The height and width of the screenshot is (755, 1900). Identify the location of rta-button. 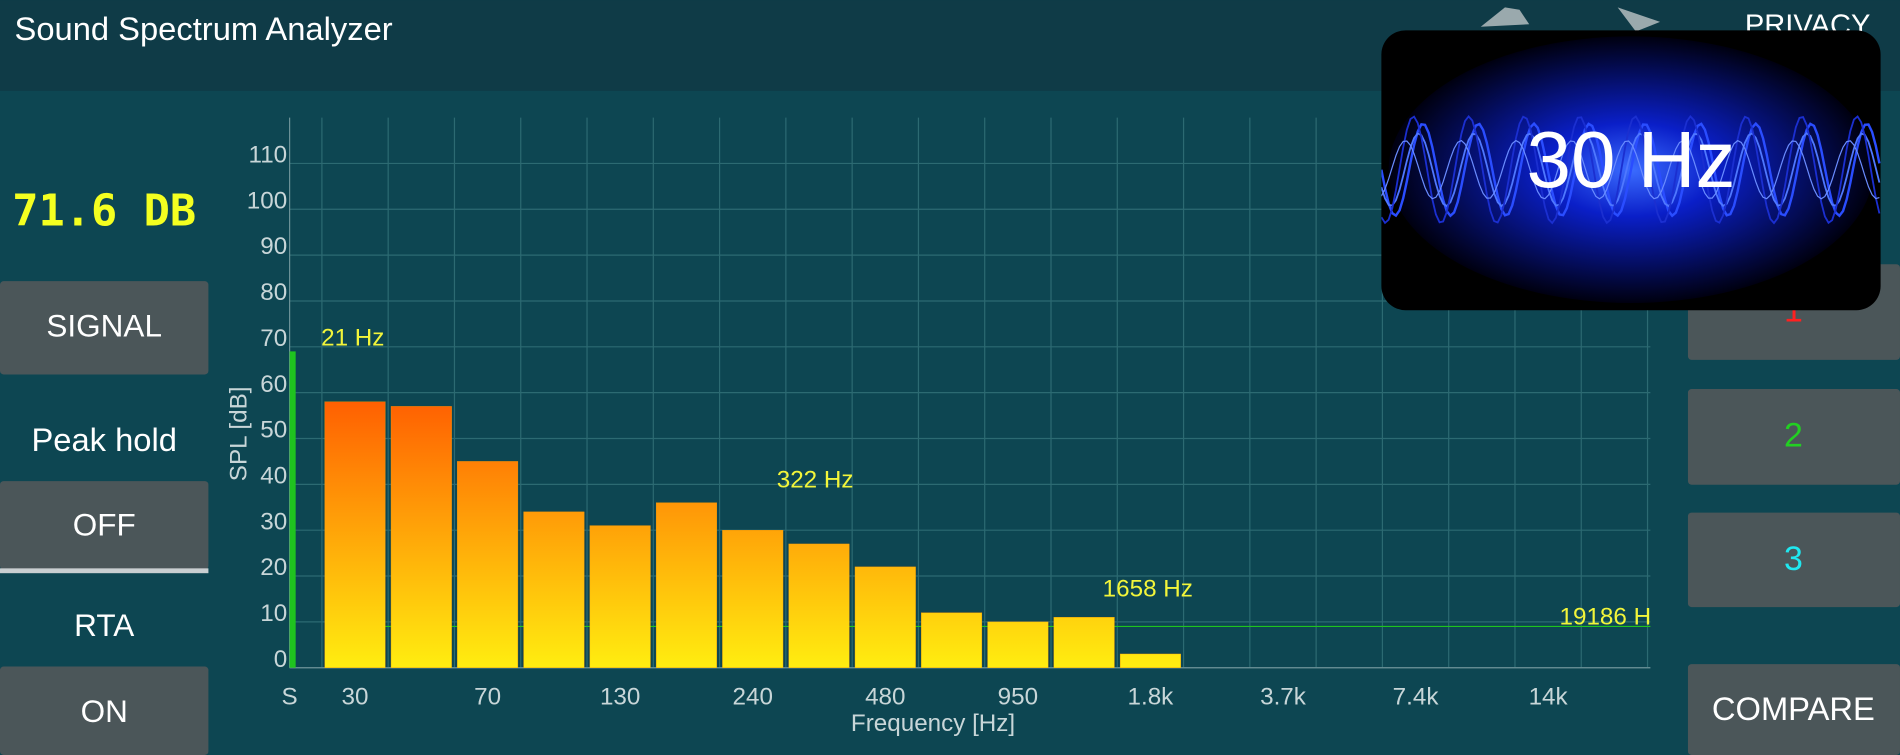
(104, 710).